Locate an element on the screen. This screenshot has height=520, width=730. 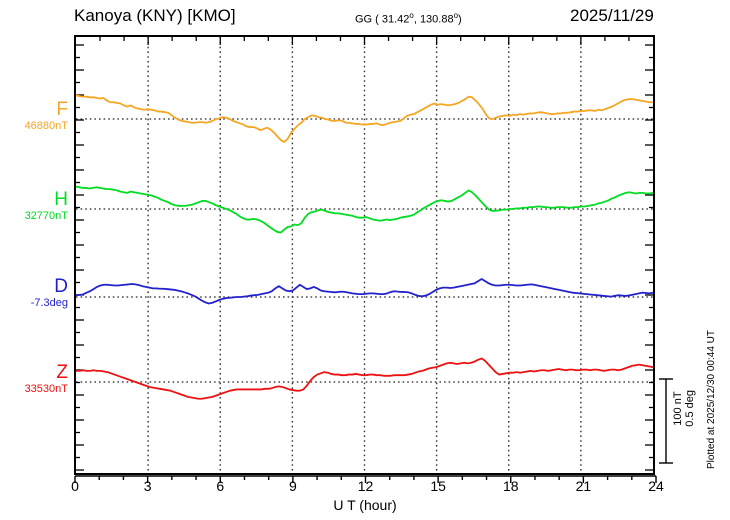
scale-bar-deg: 0.5 deg is located at coordinates (690, 408).